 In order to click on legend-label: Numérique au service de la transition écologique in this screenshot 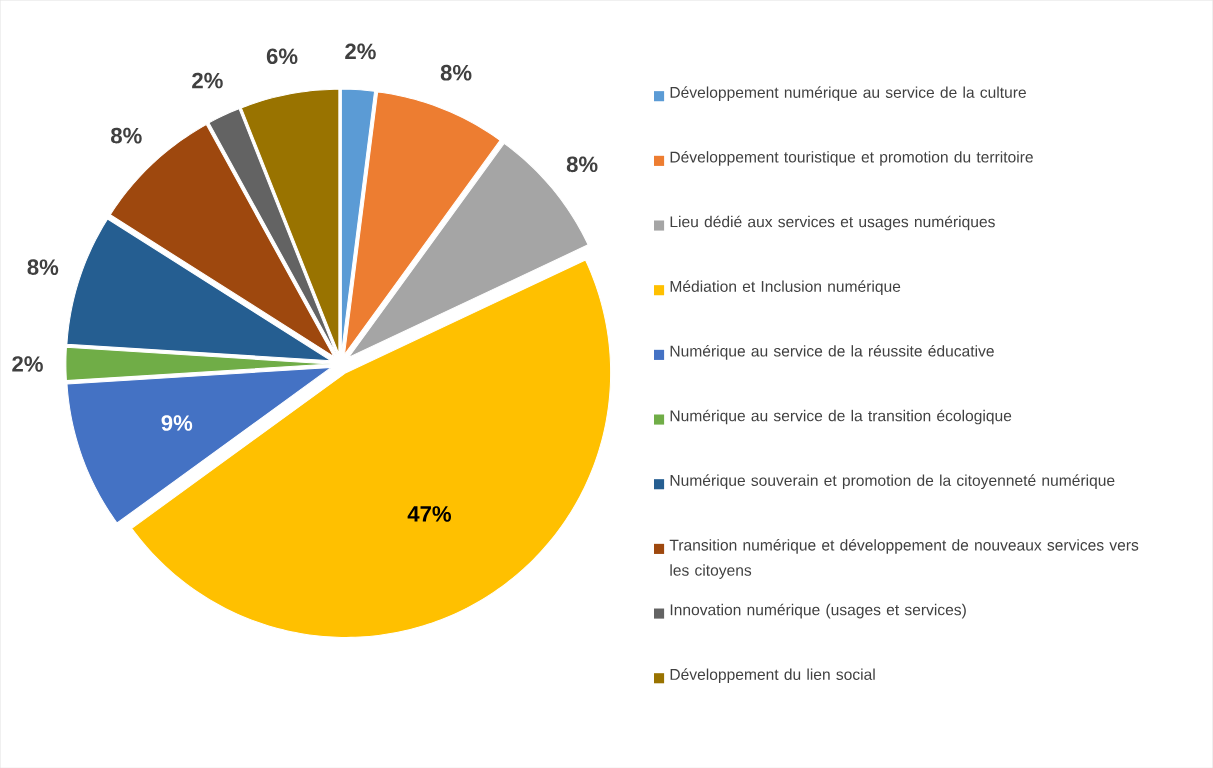, I will do `click(841, 417)`.